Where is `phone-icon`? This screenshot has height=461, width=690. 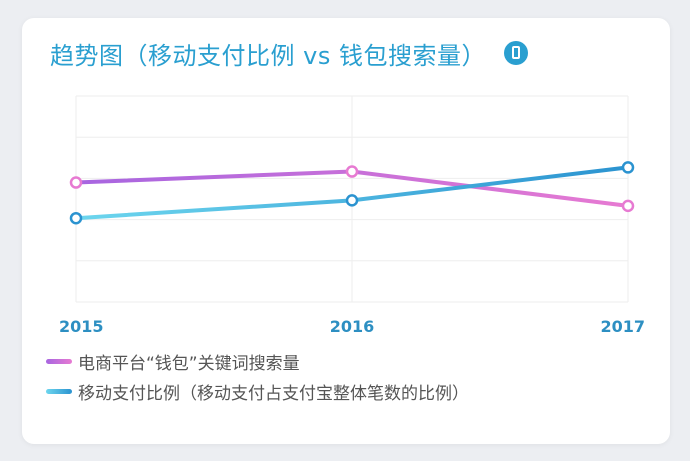
phone-icon is located at coordinates (515, 53).